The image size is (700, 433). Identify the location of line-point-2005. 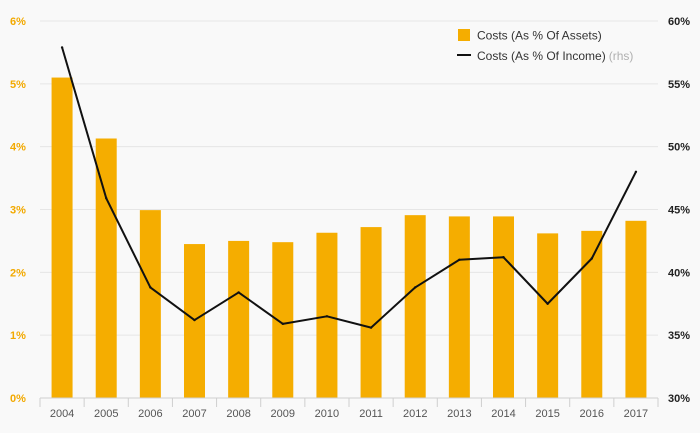
(106, 198).